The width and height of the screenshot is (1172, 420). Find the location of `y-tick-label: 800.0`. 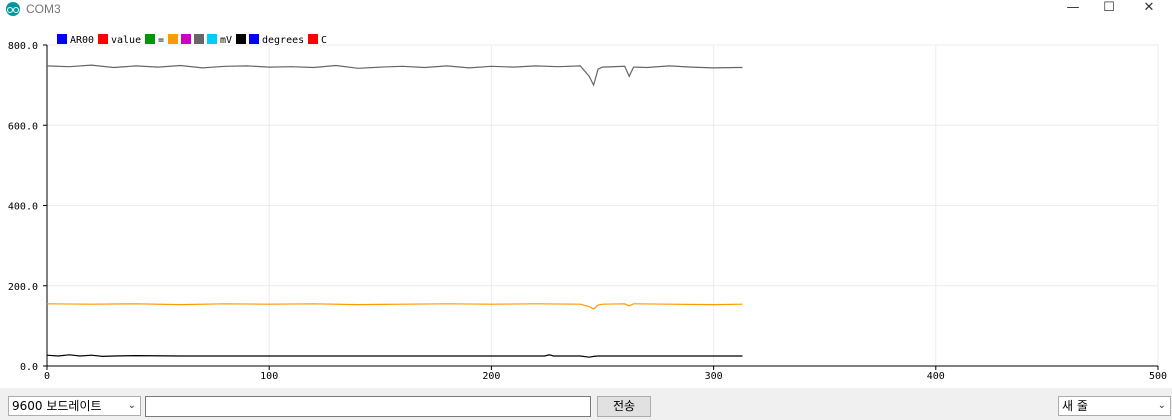

y-tick-label: 800.0 is located at coordinates (23, 46).